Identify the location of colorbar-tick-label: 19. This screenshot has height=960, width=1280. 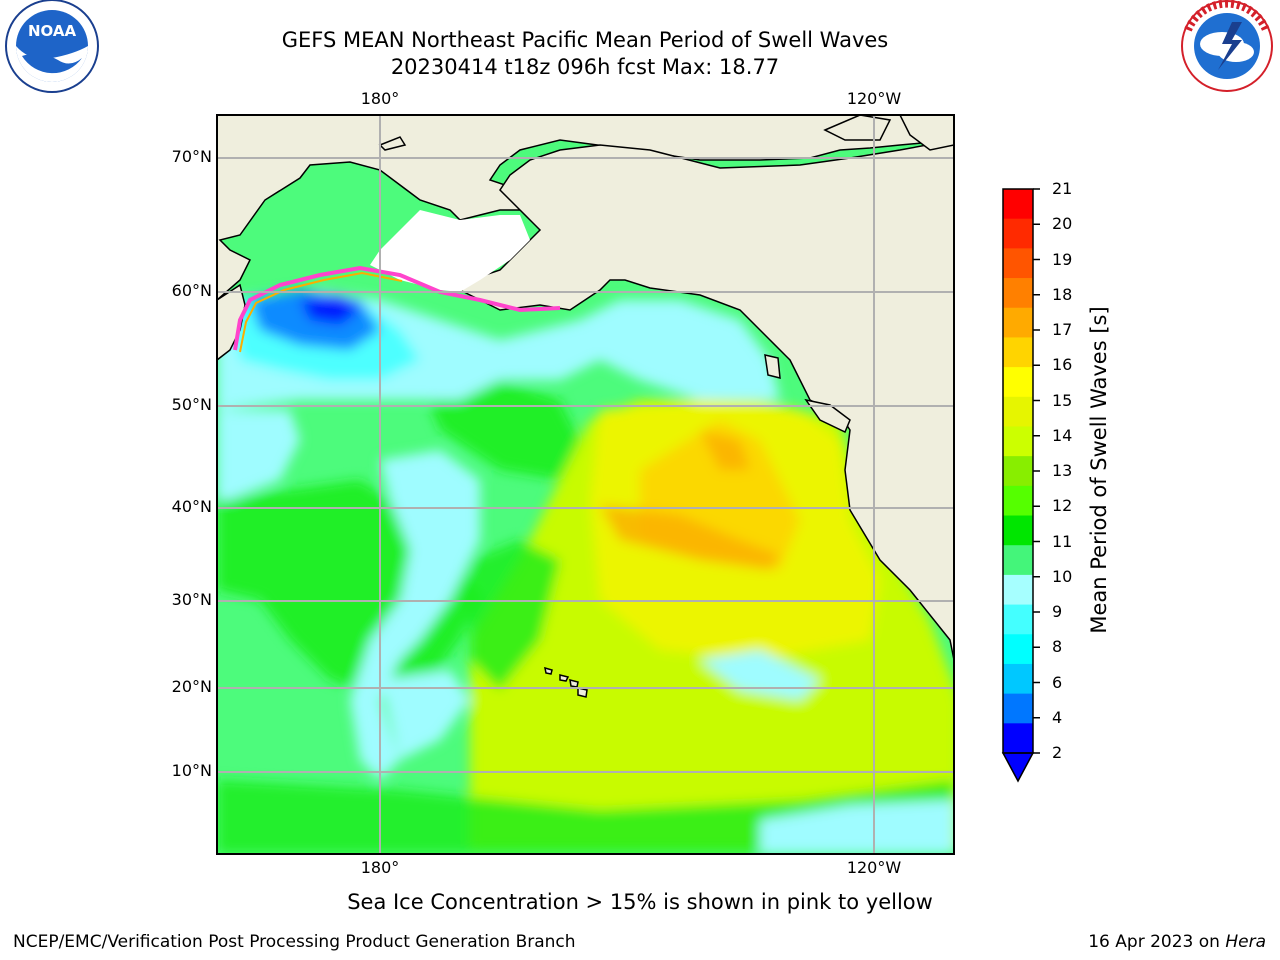
(1062, 259).